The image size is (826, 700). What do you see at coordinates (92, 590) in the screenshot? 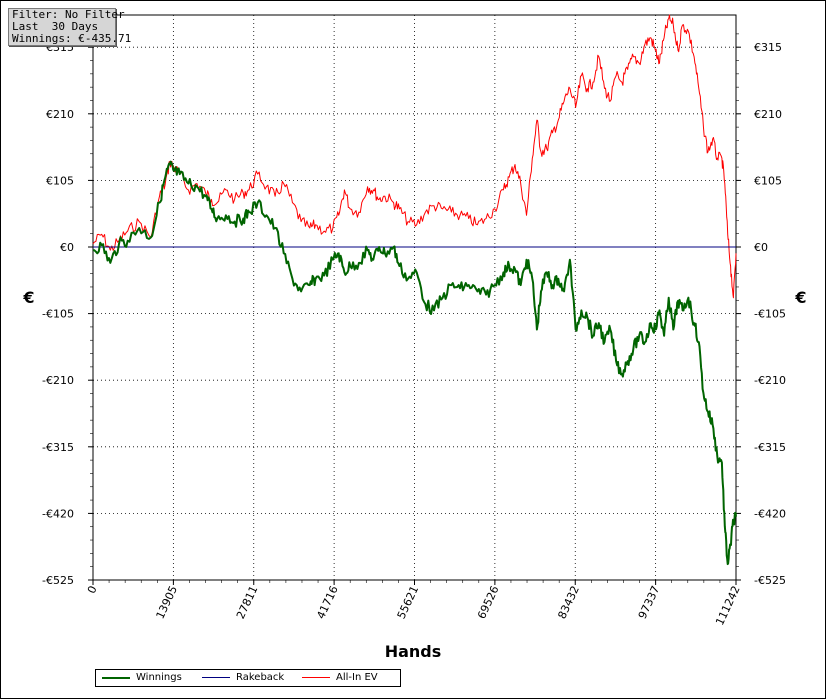
I see `x-tick-label: 0` at bounding box center [92, 590].